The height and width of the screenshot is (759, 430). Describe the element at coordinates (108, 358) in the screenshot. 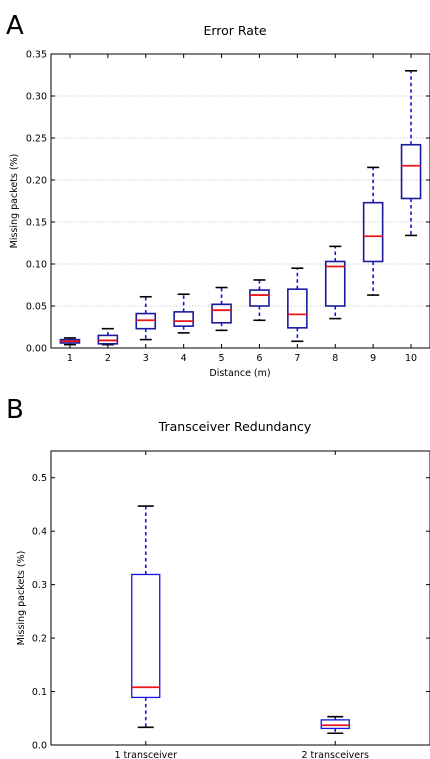

I see `chart-a-xtick-label: 2` at that location.